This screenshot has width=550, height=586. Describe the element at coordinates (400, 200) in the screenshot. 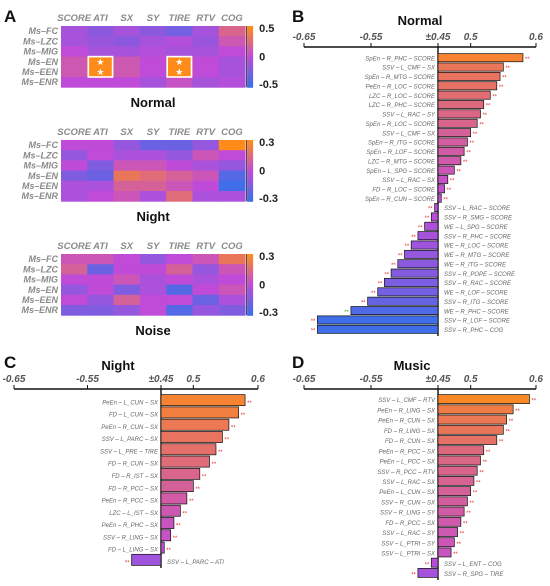

I see `bar-label: SpEn – R_CUN – SCORE` at that location.